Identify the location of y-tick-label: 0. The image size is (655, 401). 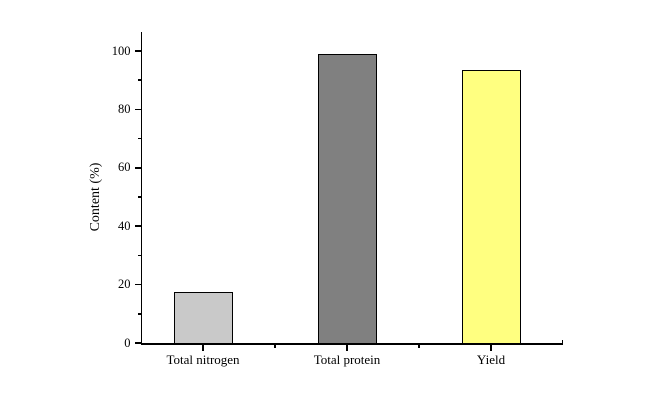
(127, 342).